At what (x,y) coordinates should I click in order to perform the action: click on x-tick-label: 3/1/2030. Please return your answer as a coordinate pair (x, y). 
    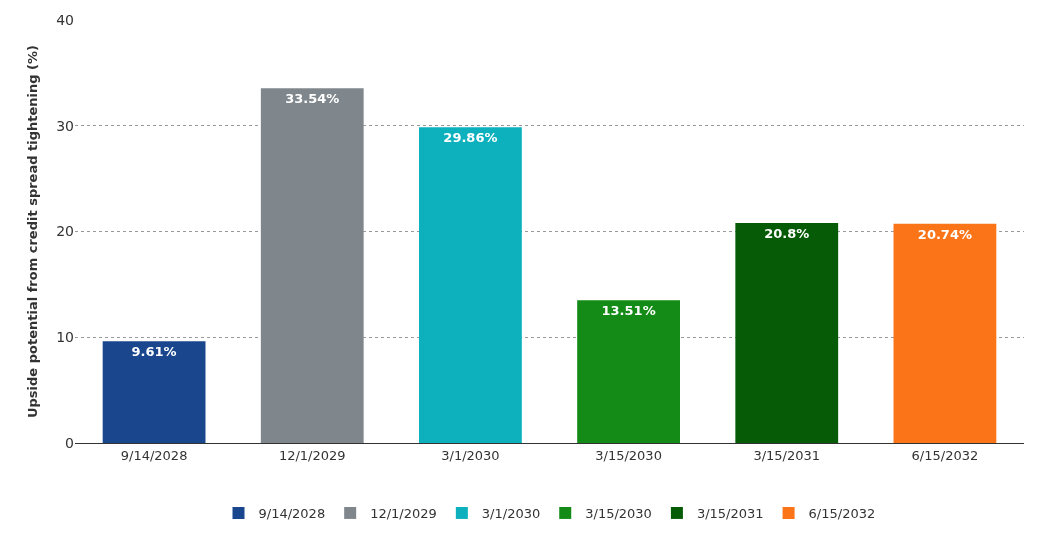
    Looking at the image, I should click on (470, 455).